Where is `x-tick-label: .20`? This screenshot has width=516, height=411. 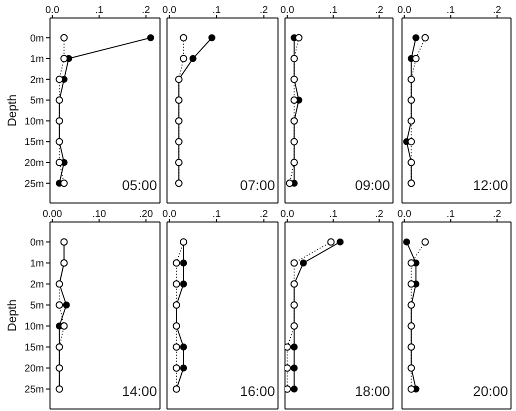
x-tick-label: .20 is located at coordinates (146, 214).